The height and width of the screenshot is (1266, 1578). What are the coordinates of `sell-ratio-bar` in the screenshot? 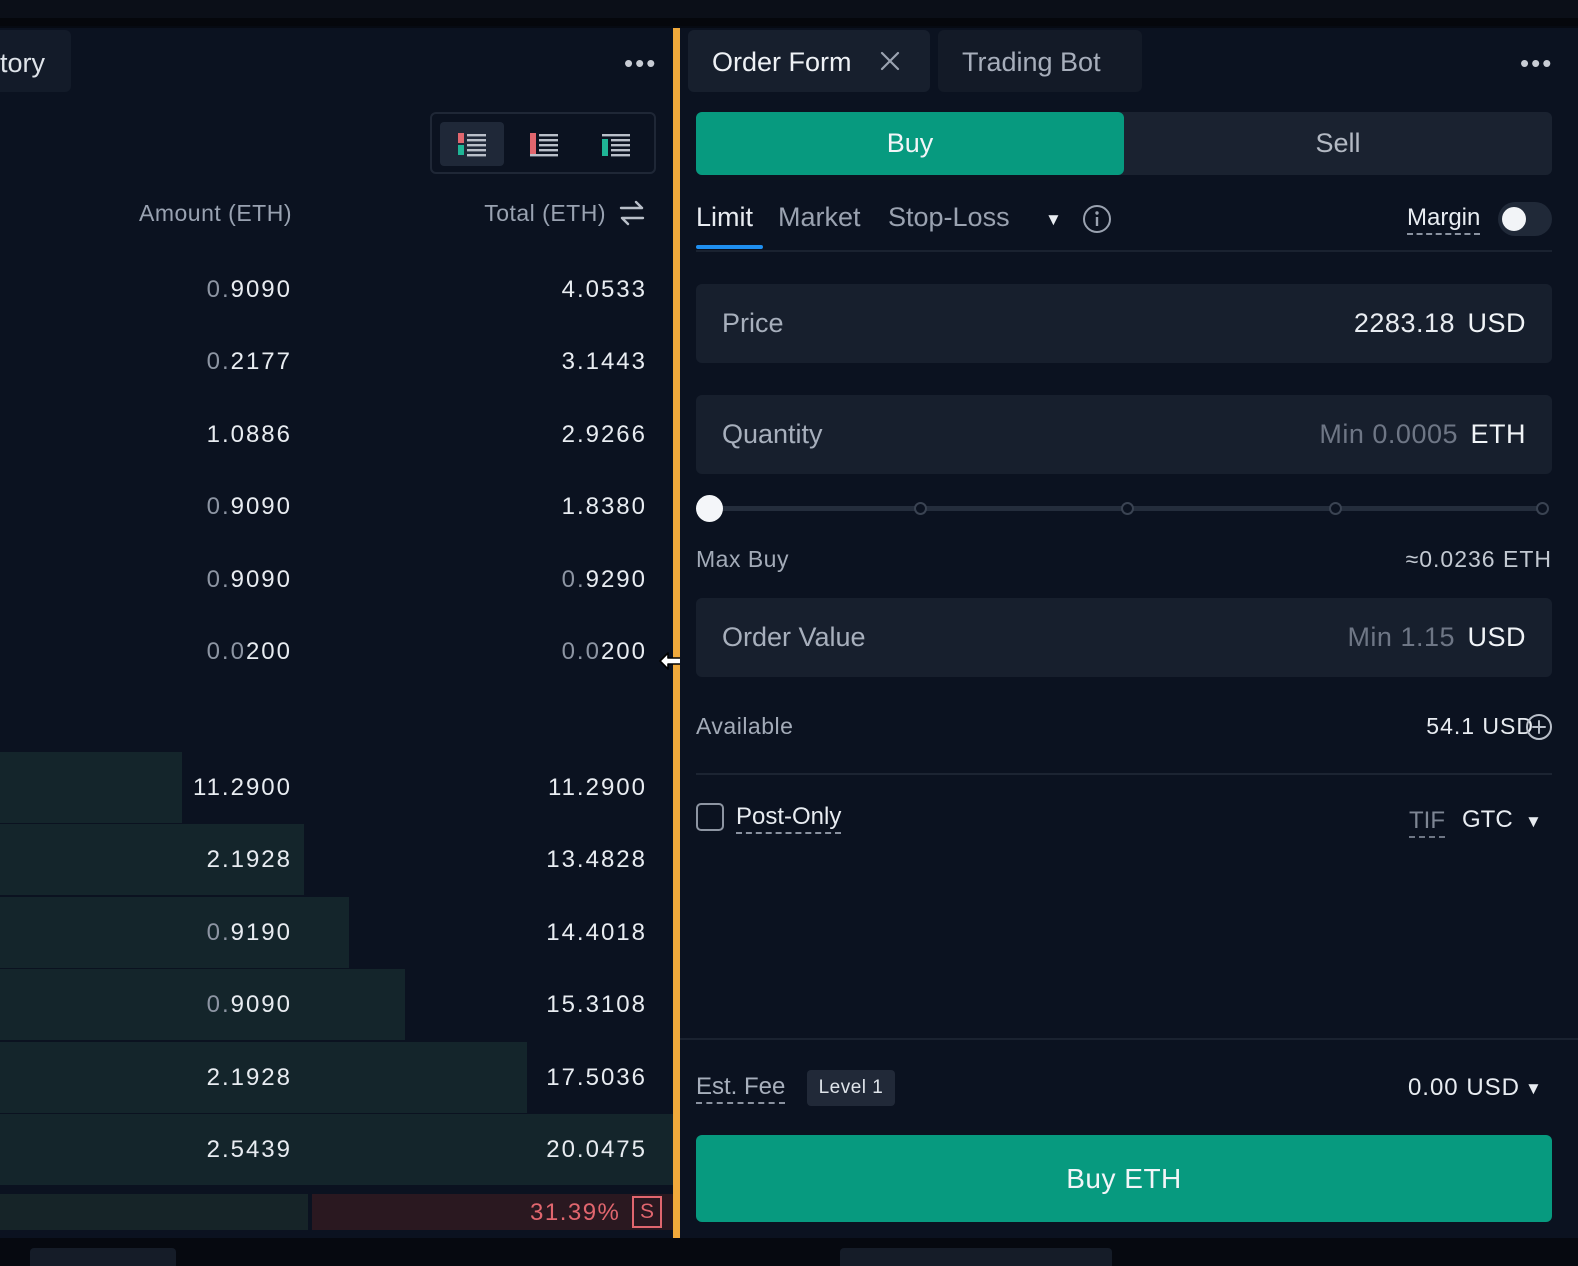 It's located at (492, 1212).